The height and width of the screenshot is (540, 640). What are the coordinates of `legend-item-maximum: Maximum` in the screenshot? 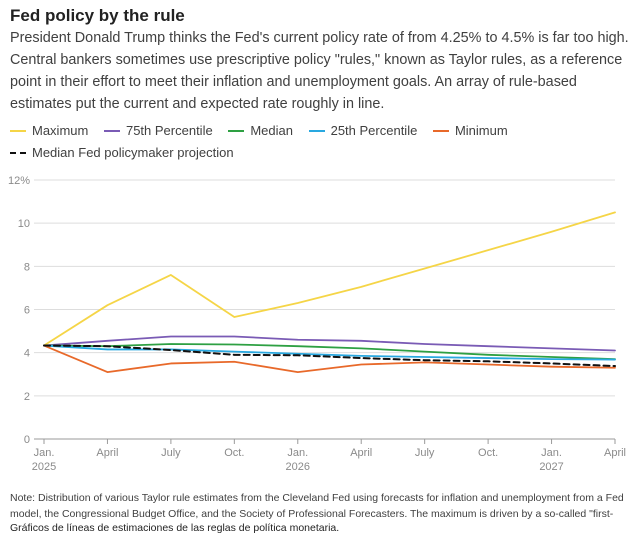 It's located at (49, 131).